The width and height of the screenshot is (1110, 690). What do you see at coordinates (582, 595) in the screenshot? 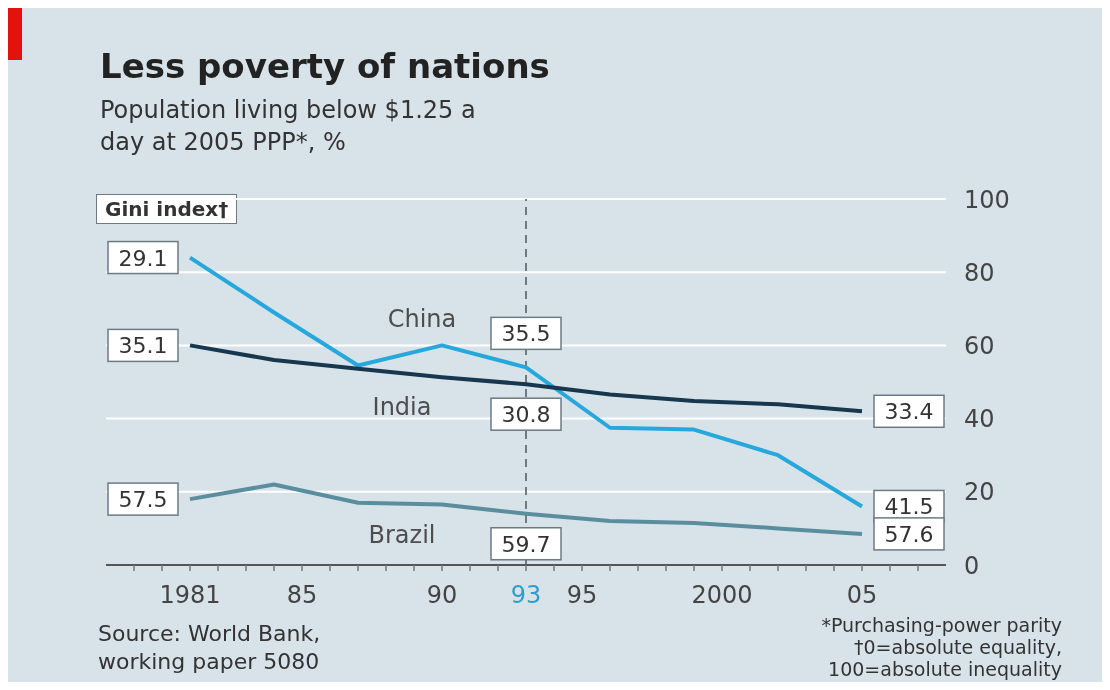
I see `x-tick-label: 95` at bounding box center [582, 595].